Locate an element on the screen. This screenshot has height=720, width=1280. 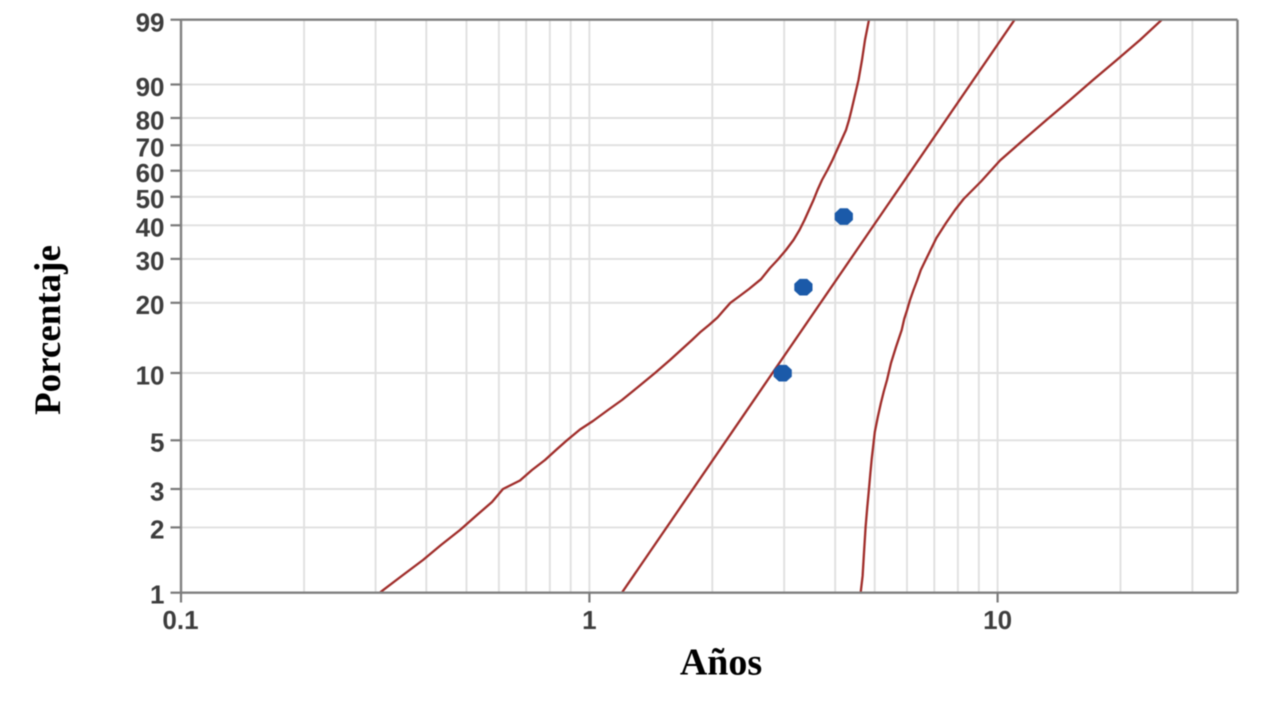
svg-text: 40 is located at coordinates (150, 228).